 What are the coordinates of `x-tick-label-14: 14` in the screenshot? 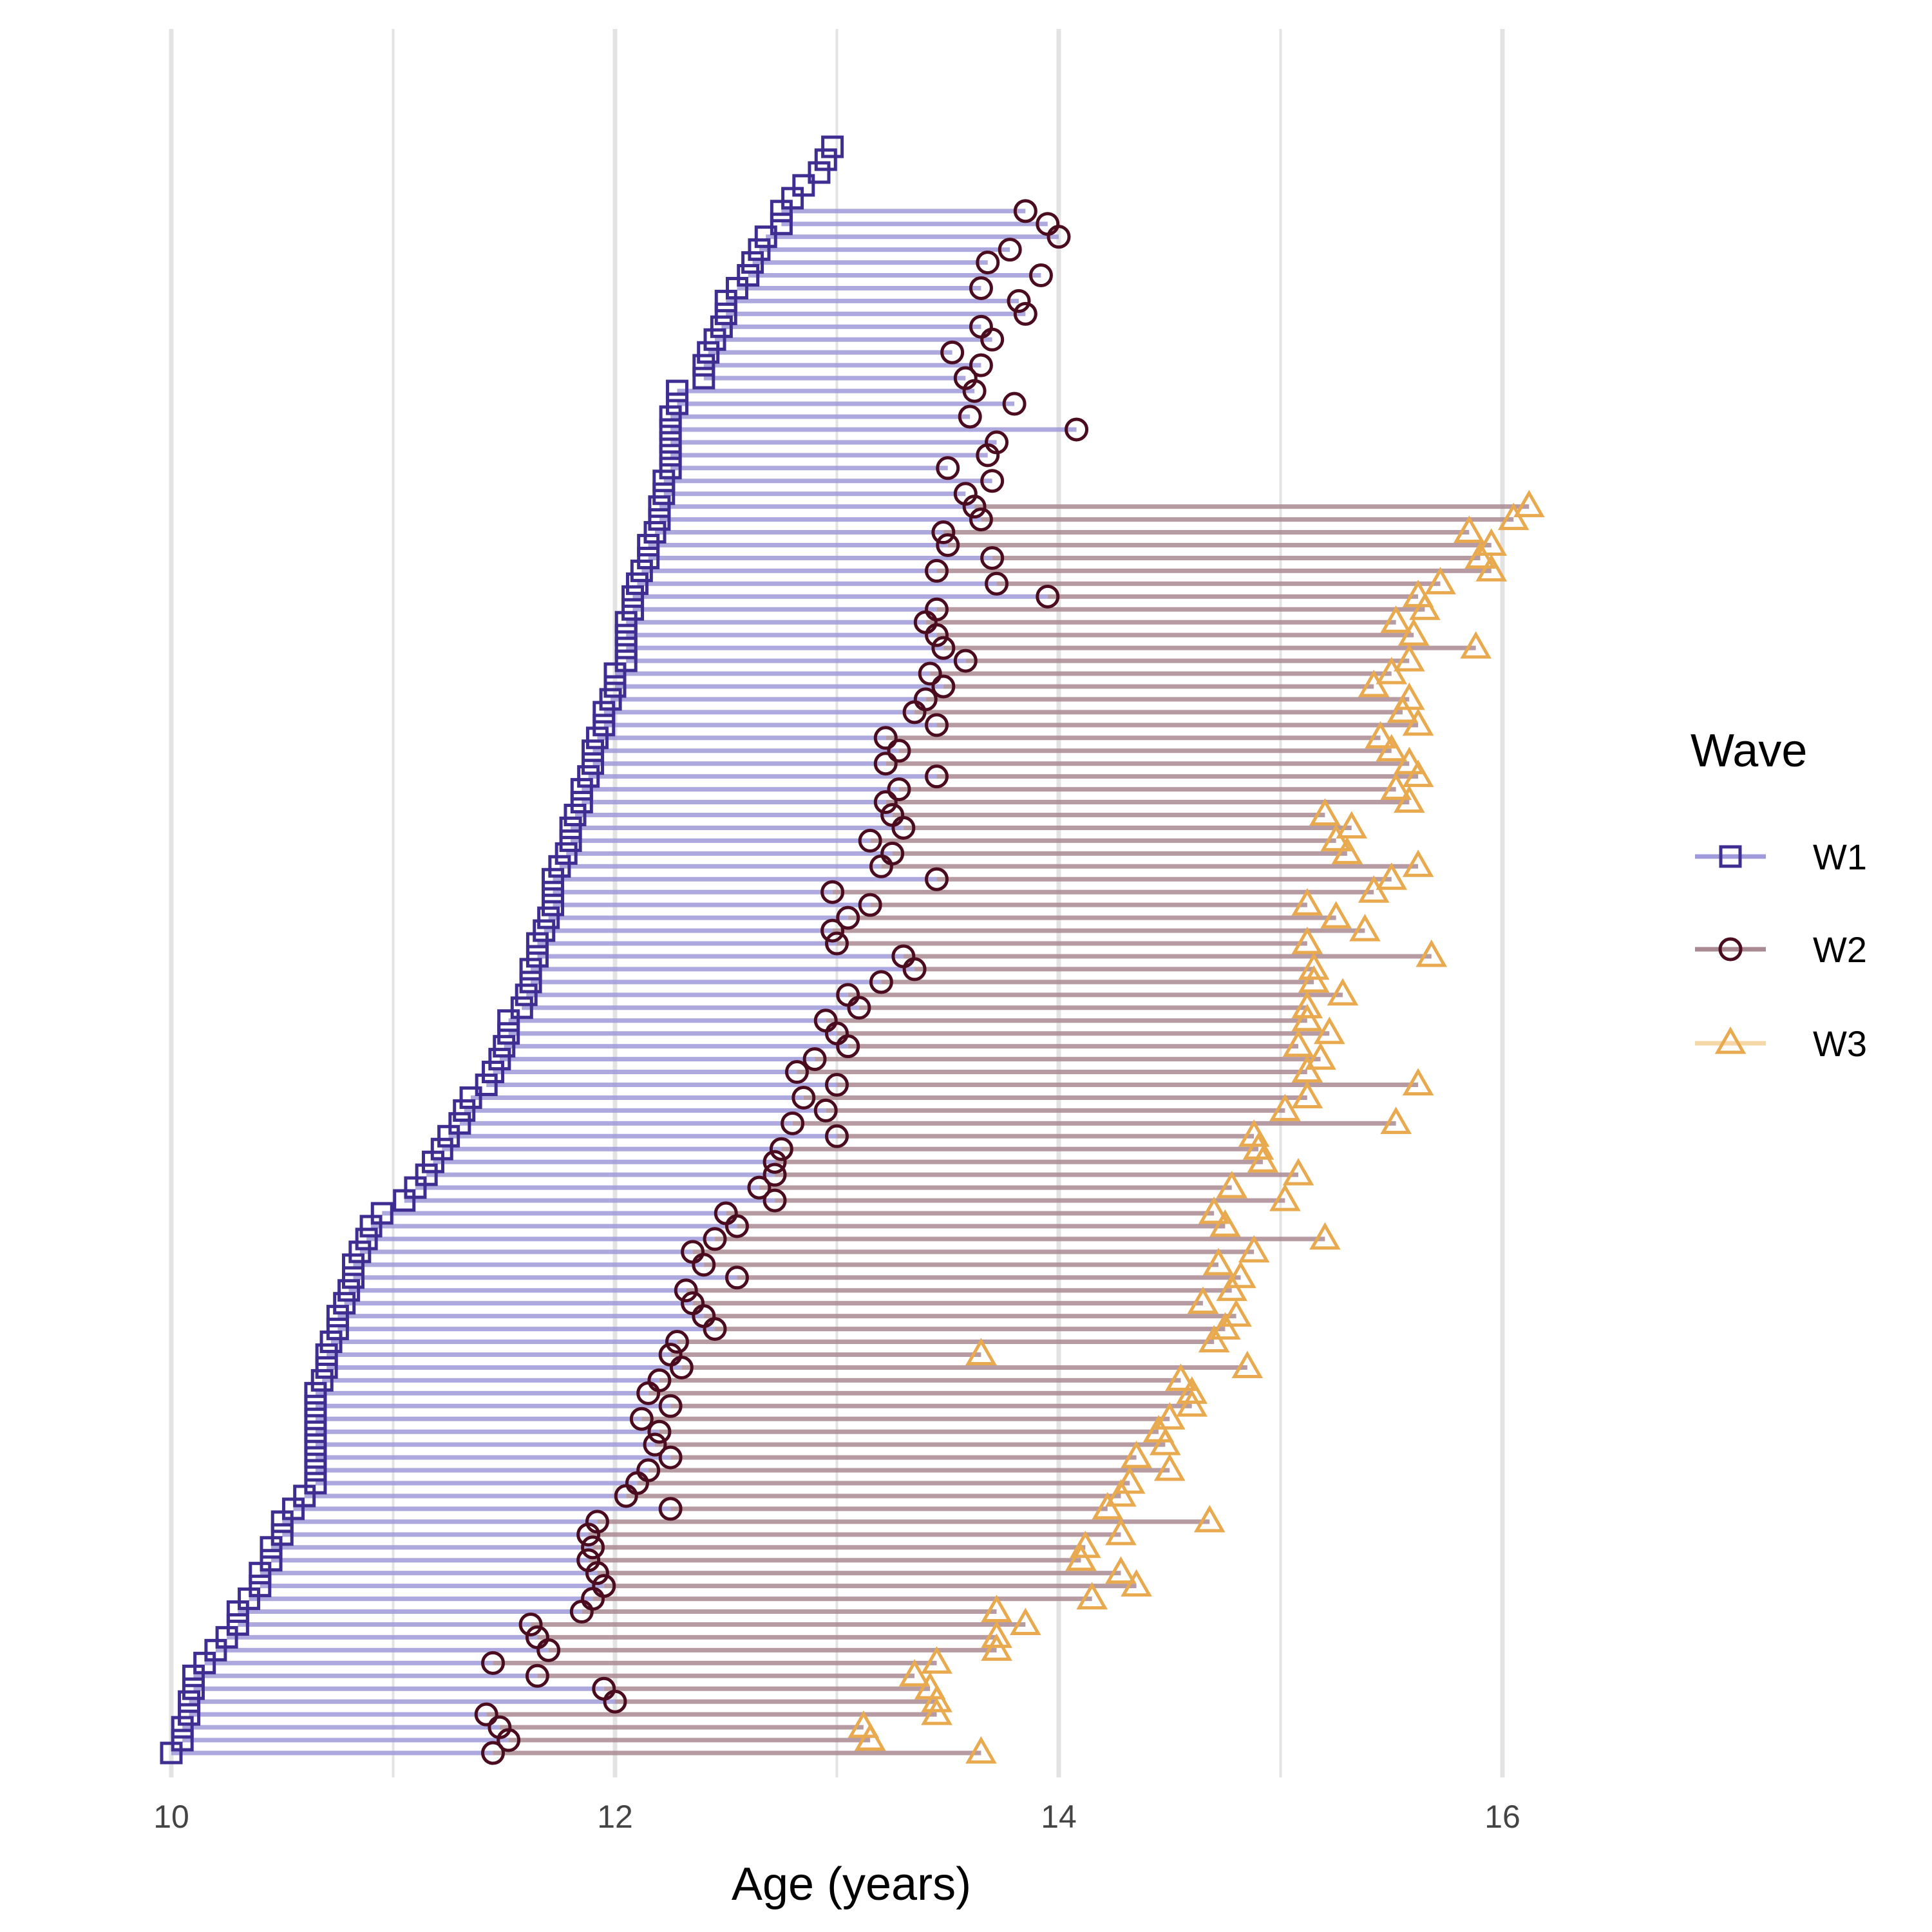 It's located at (1059, 1817).